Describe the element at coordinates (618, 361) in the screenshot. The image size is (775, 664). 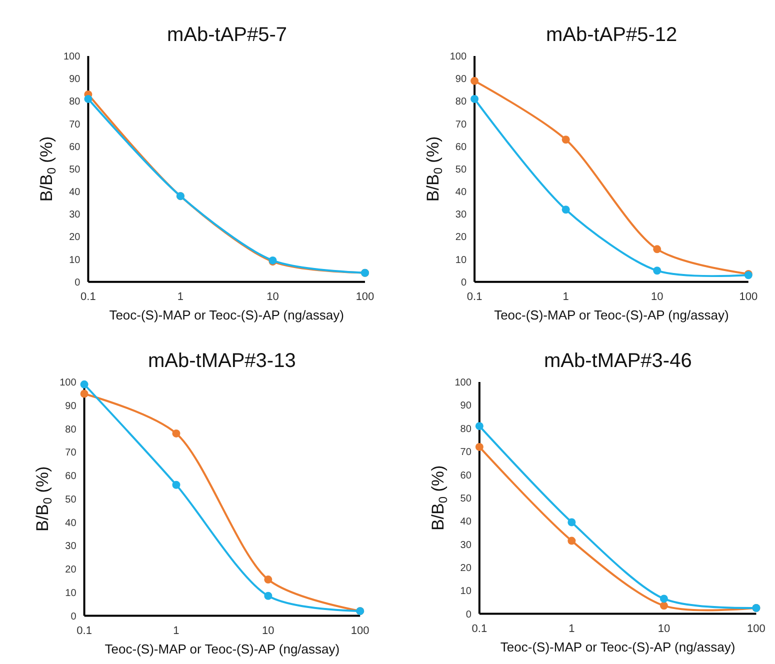
I see `chart-title: mAb-tMAP#3-46` at that location.